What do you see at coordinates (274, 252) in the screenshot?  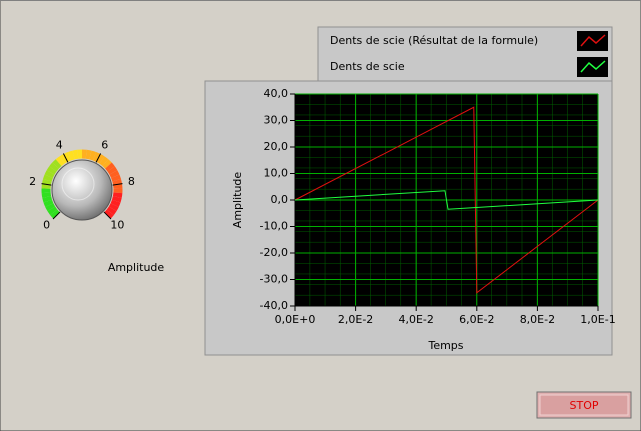 I see `y-tick-label: -20,0` at bounding box center [274, 252].